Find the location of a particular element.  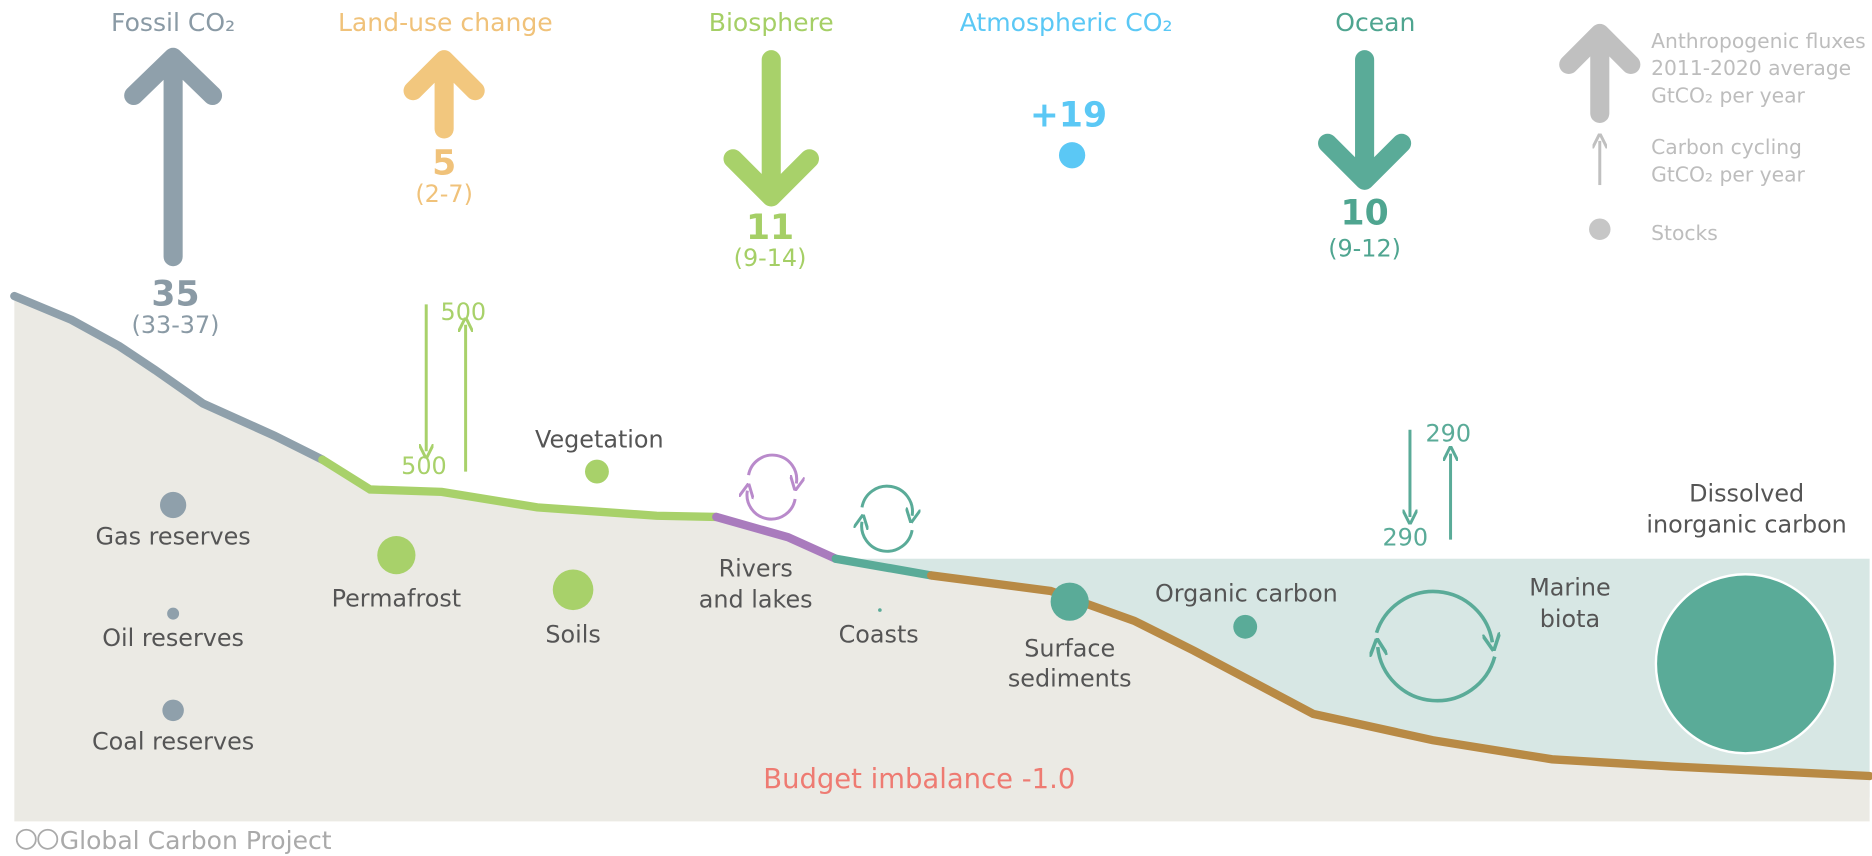

stock-label: Rivers is located at coordinates (756, 569).